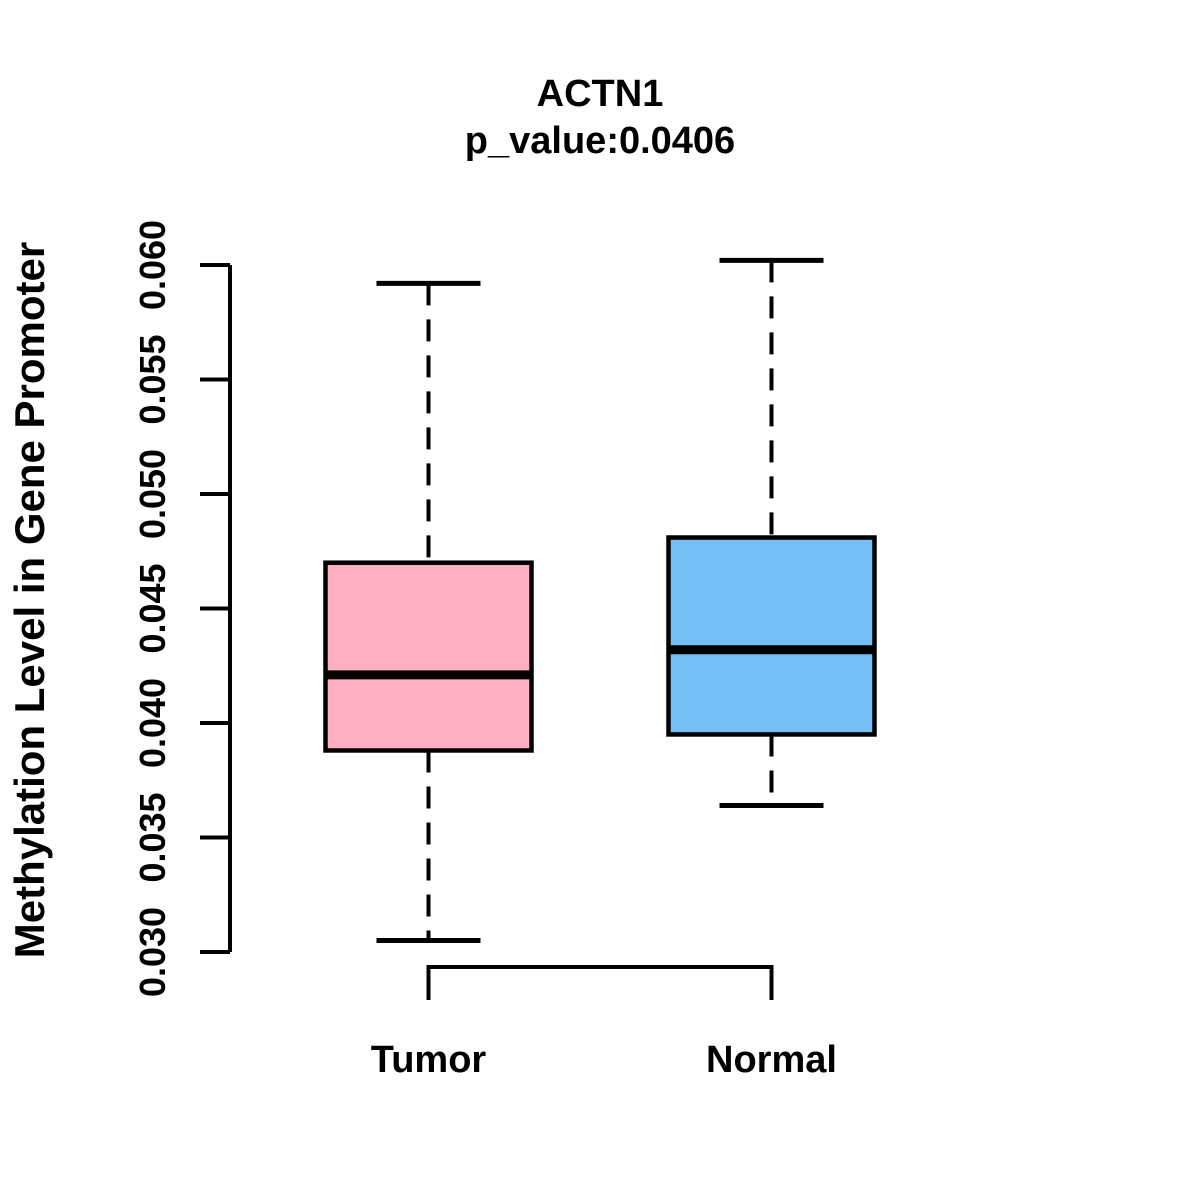 This screenshot has height=1200, width=1200. What do you see at coordinates (600, 94) in the screenshot?
I see `chart-title: ACTN1` at bounding box center [600, 94].